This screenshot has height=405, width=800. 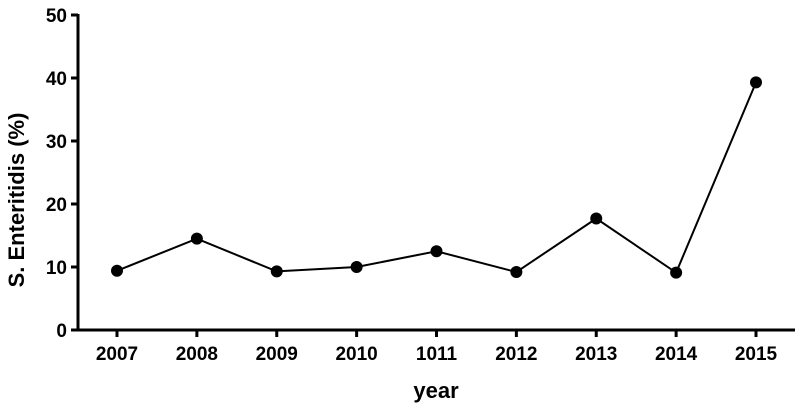 What do you see at coordinates (676, 354) in the screenshot?
I see `x-tick-label: 2014` at bounding box center [676, 354].